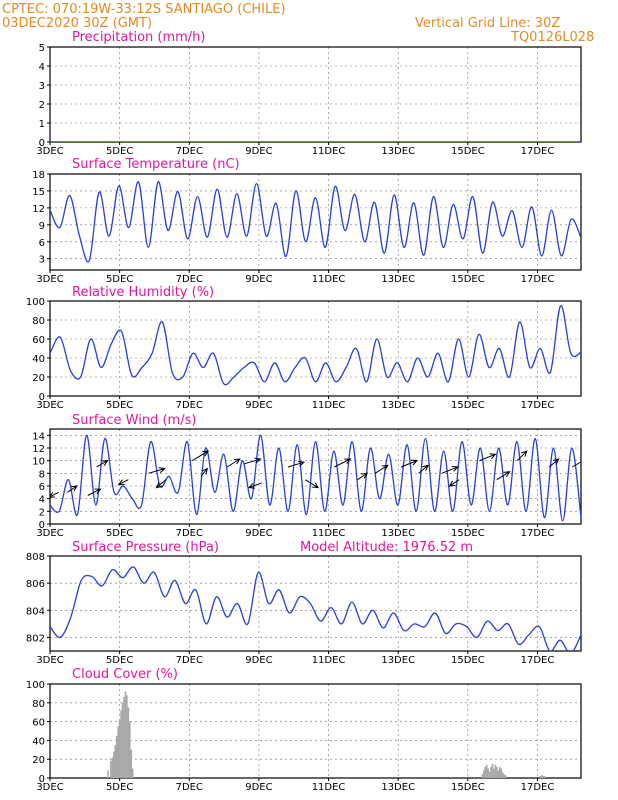 This screenshot has height=800, width=618. I want to click on panel-title: Surface Wind (m/s), so click(134, 420).